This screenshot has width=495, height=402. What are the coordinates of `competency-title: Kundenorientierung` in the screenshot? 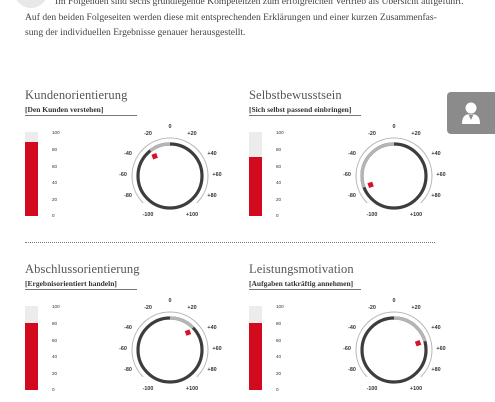 It's located at (76, 95).